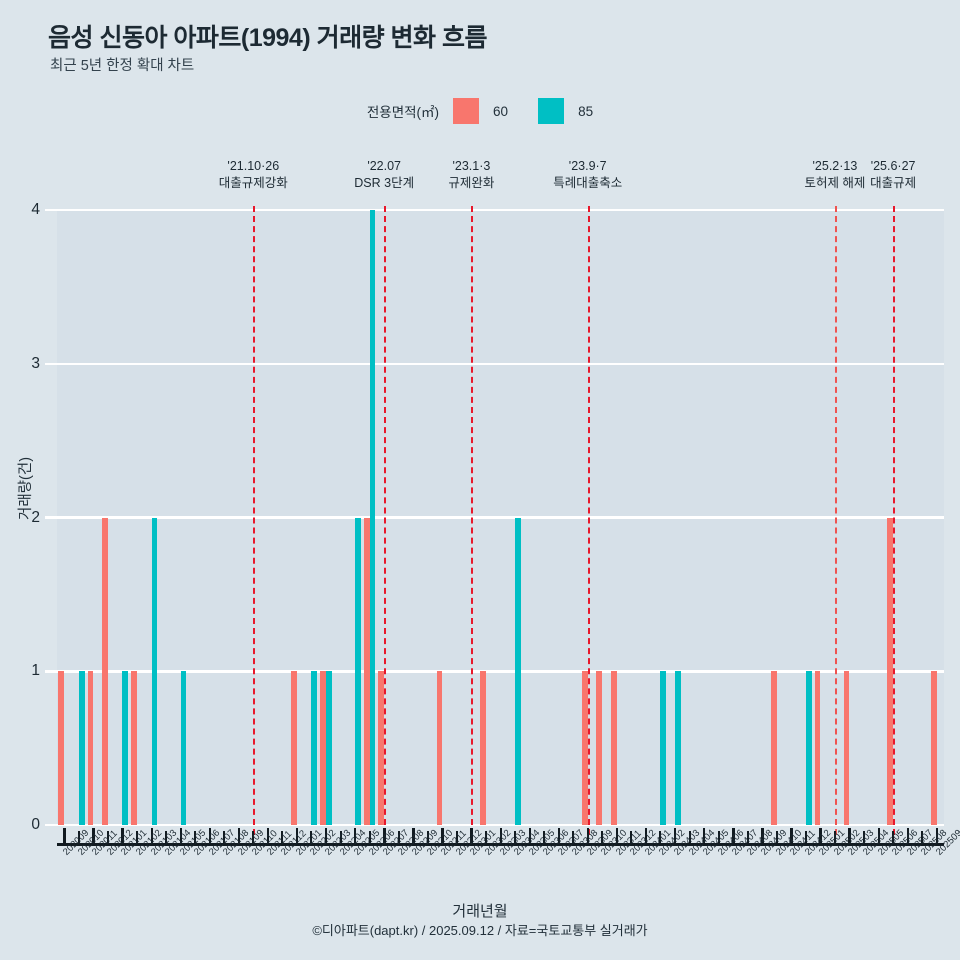  I want to click on legend: 전용면적(㎡) 60 85, so click(480, 111).